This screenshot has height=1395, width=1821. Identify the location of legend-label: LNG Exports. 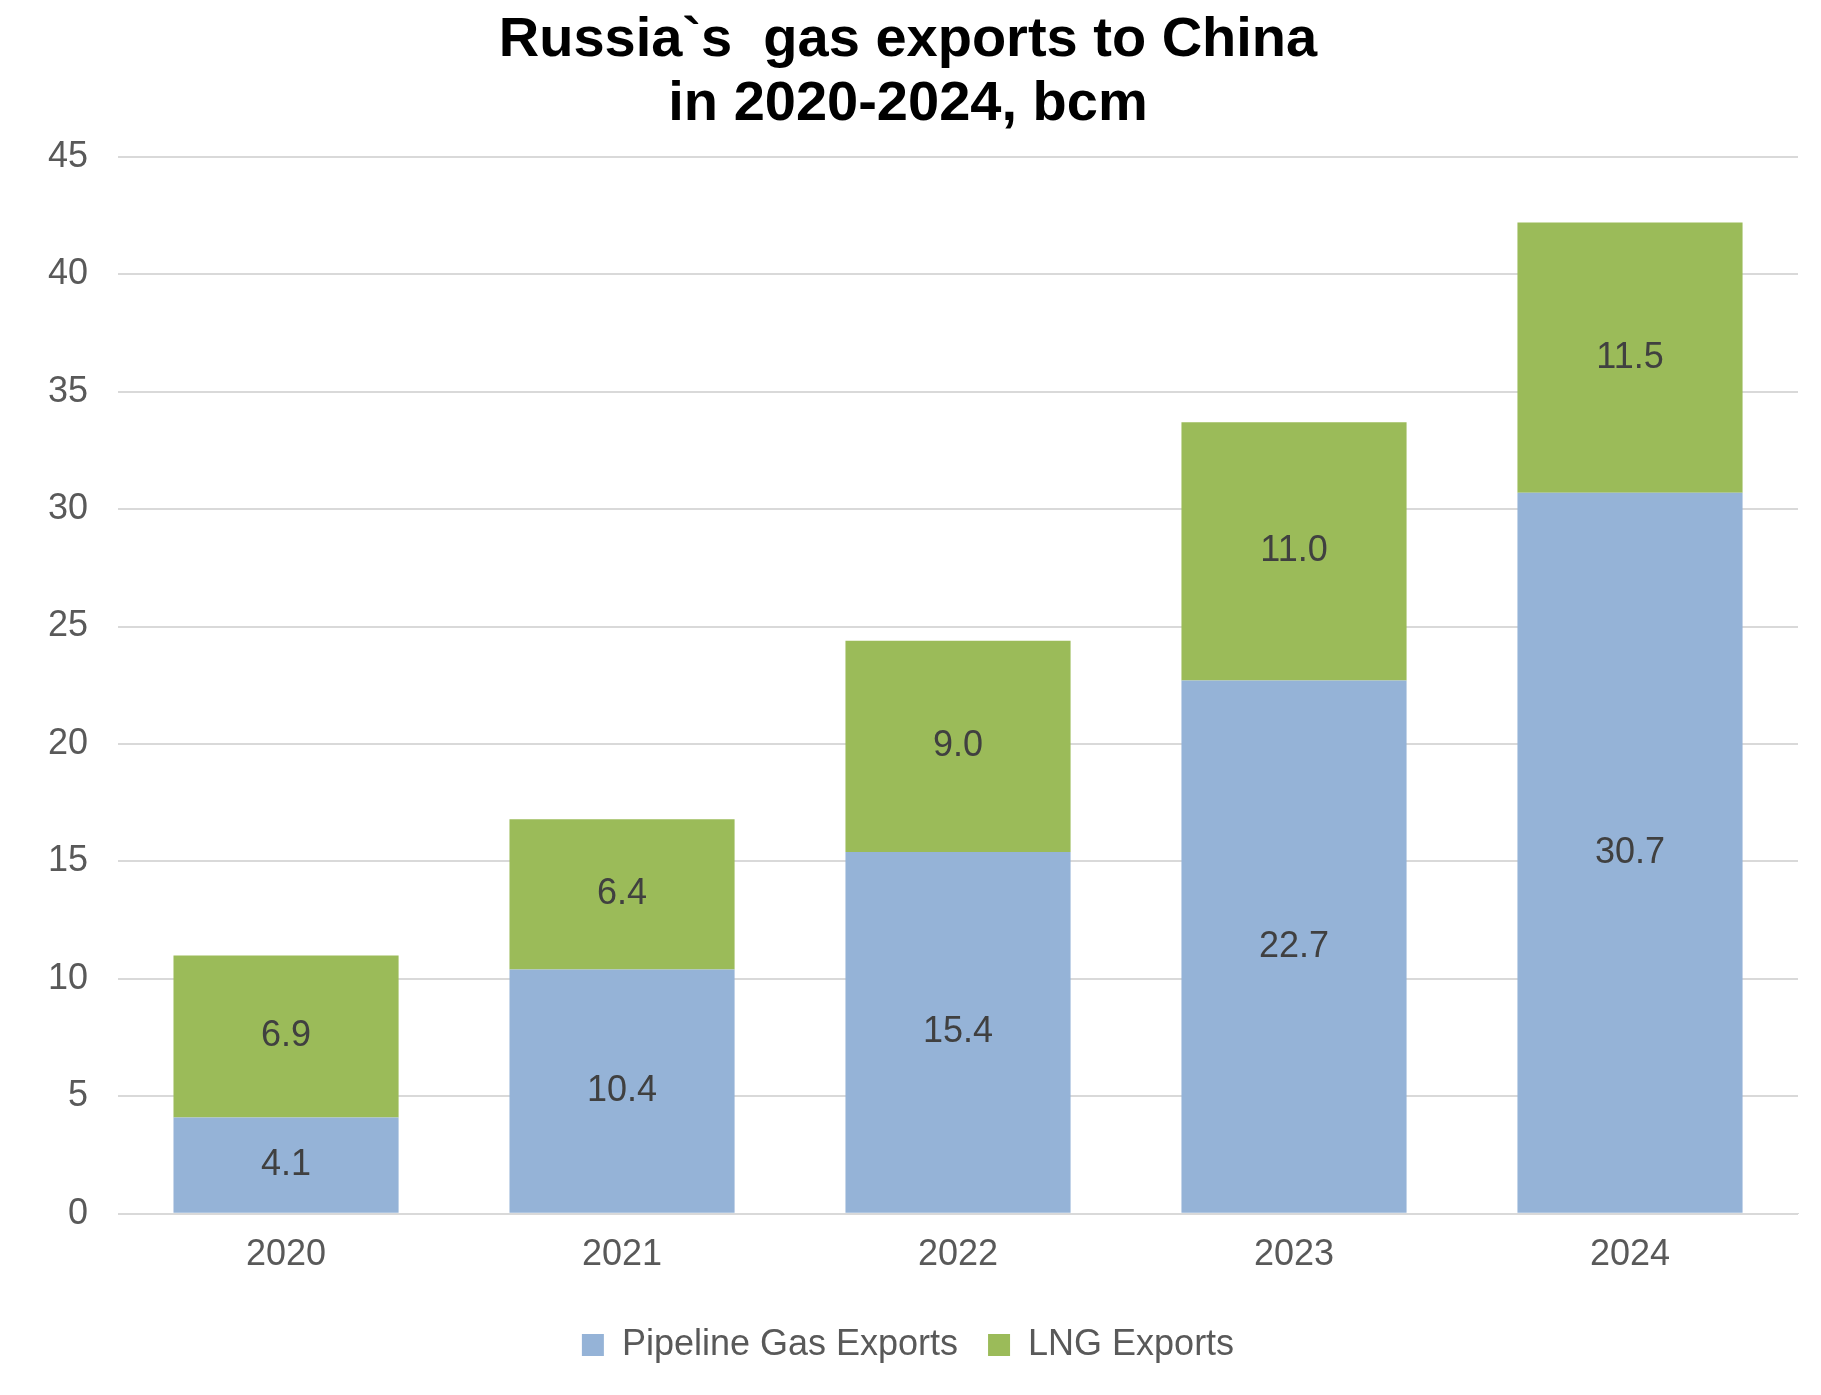
(1131, 1342).